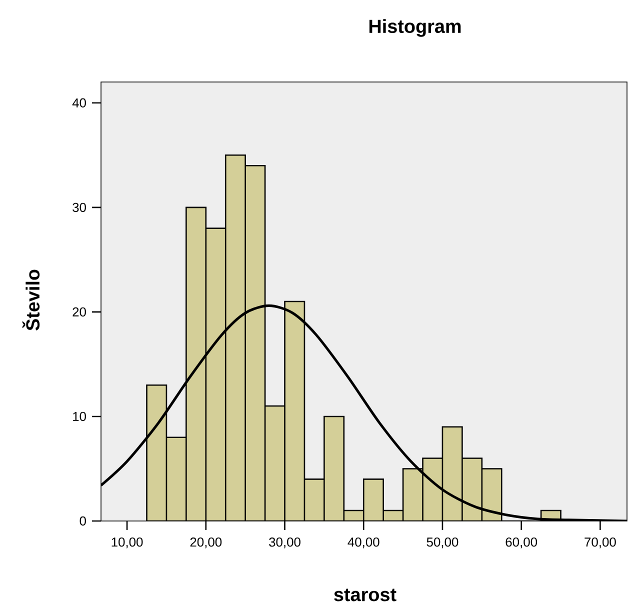 This screenshot has width=628, height=607. Describe the element at coordinates (206, 543) in the screenshot. I see `x-tick-label: 20,00` at that location.